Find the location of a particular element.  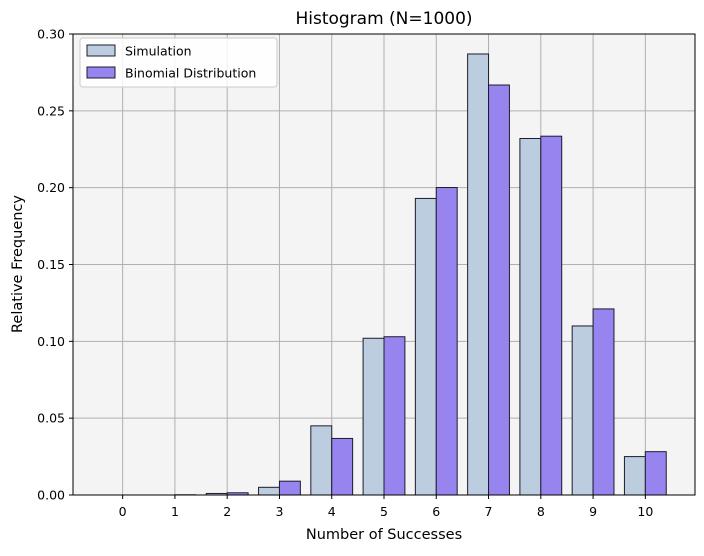

x-tick-label-9: 9 is located at coordinates (593, 511).